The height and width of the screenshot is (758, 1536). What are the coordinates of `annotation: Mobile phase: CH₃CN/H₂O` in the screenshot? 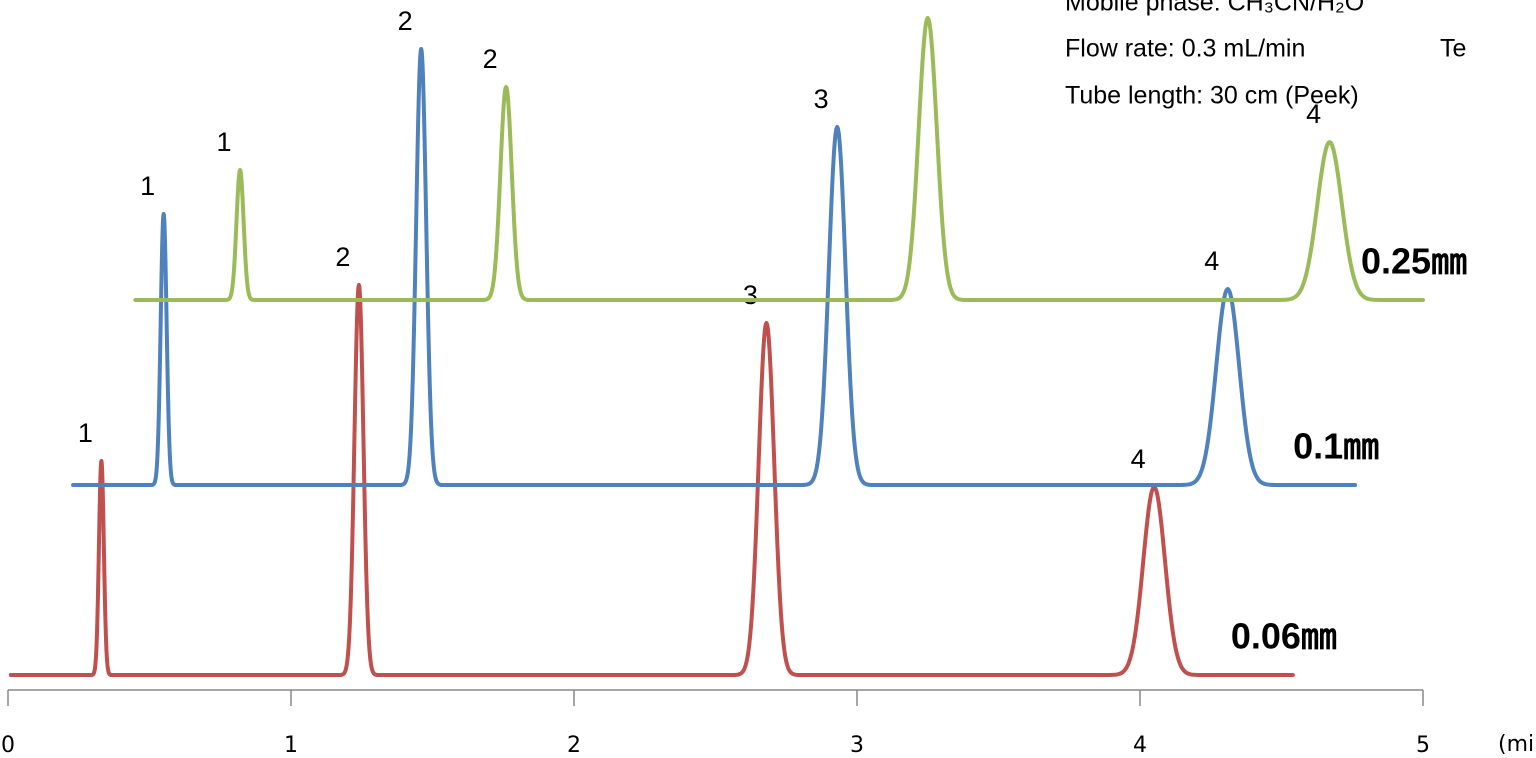 It's located at (1214, 8).